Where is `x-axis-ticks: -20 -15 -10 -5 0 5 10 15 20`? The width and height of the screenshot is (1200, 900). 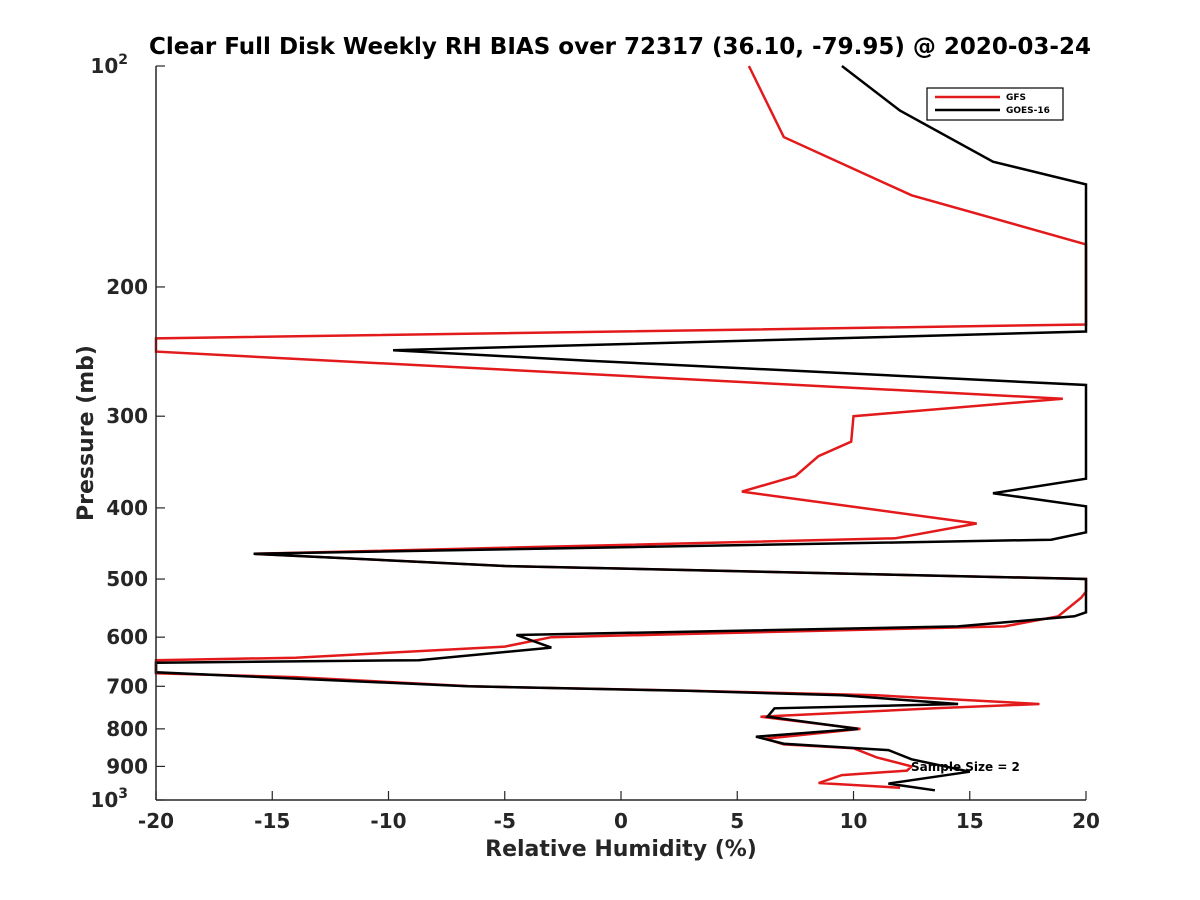 x-axis-ticks: -20 -15 -10 -5 0 5 10 15 20 is located at coordinates (619, 812).